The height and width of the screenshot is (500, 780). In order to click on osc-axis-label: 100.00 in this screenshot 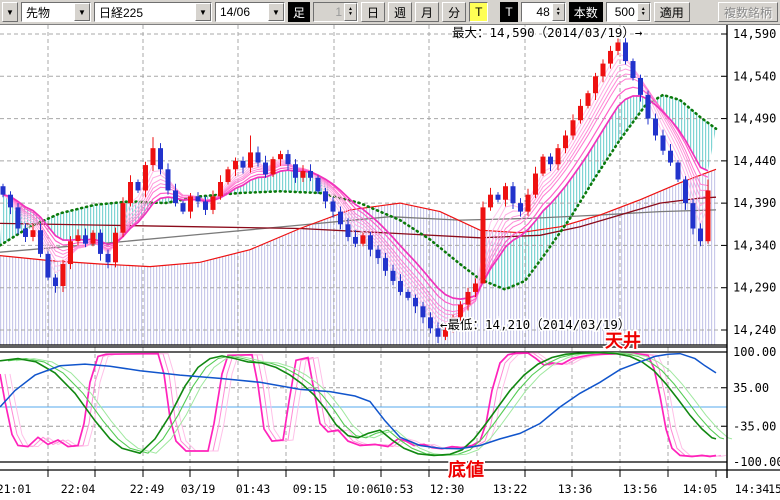, I will do `click(754, 352)`.